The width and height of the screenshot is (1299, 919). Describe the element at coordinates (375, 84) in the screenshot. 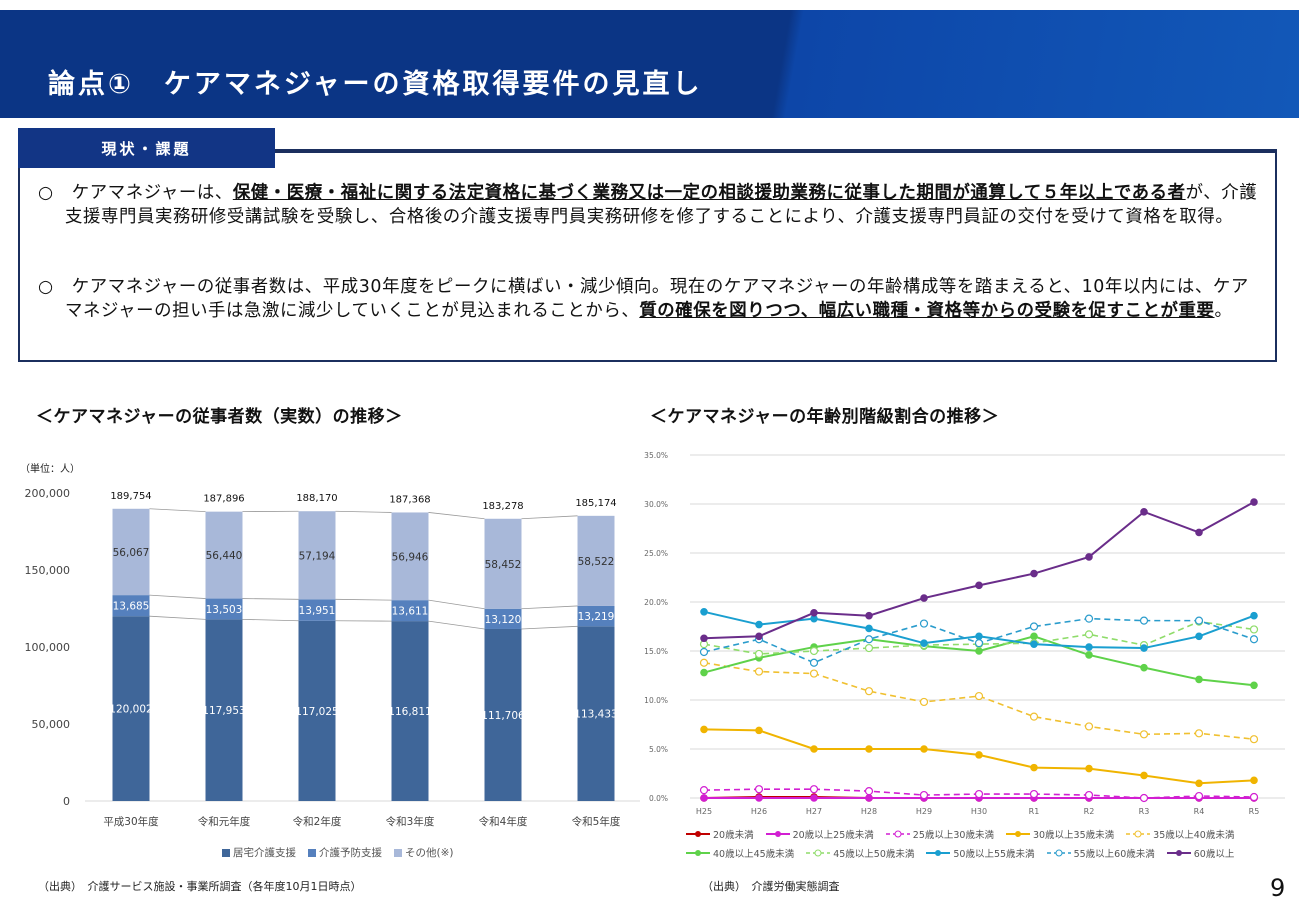

I see `page-title: 論点① ケアマネジャーの資格取得要件の見直し` at that location.